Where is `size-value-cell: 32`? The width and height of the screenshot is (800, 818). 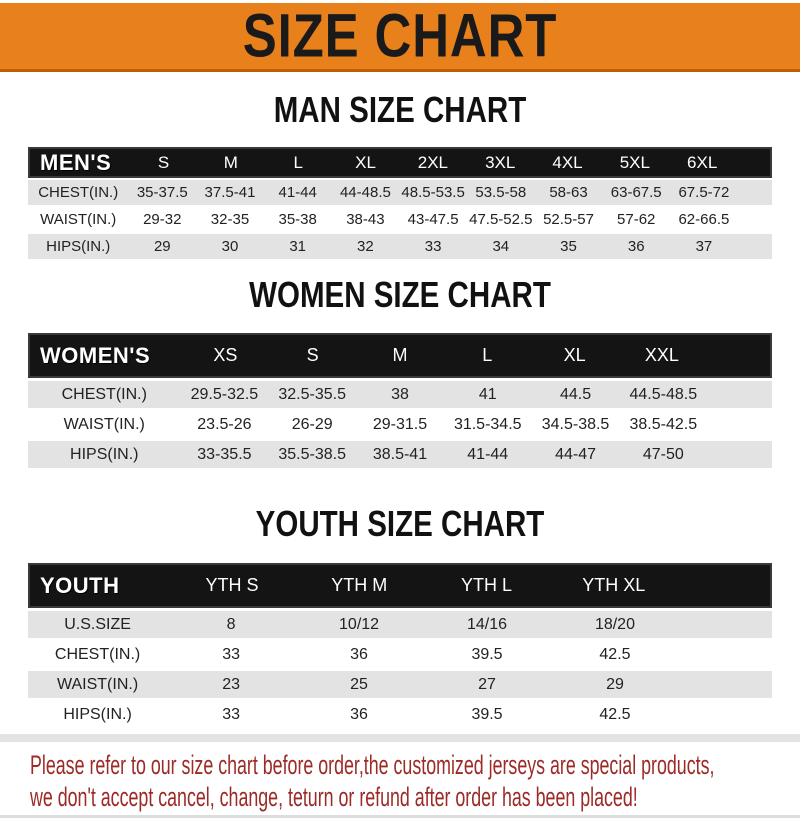 size-value-cell: 32 is located at coordinates (365, 246).